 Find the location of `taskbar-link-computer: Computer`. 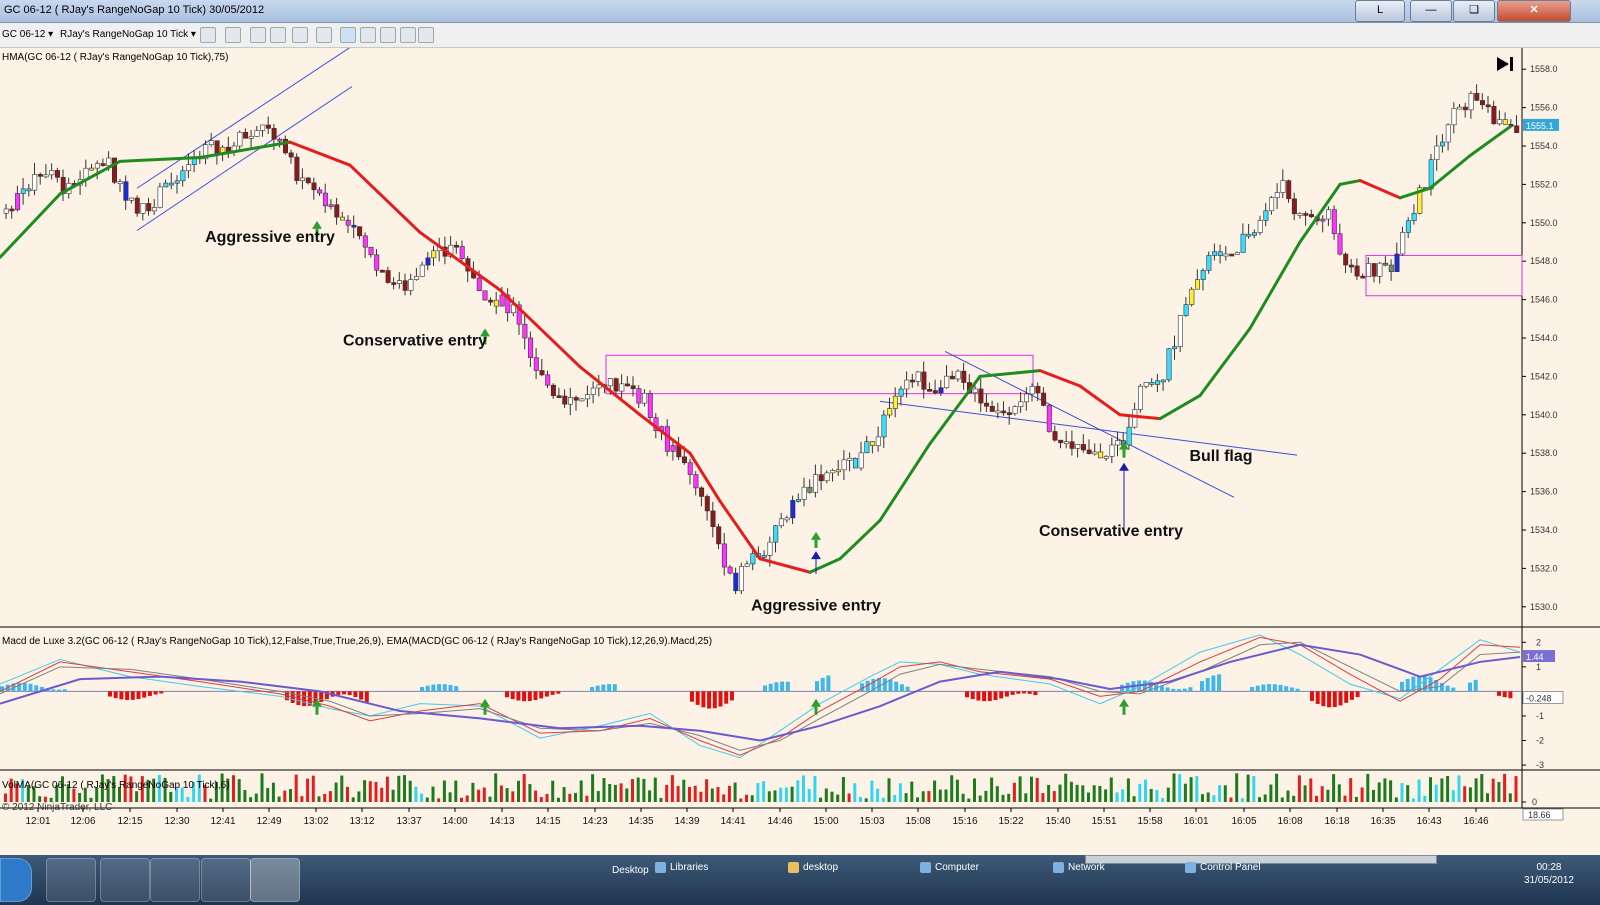

taskbar-link-computer: Computer is located at coordinates (949, 867).